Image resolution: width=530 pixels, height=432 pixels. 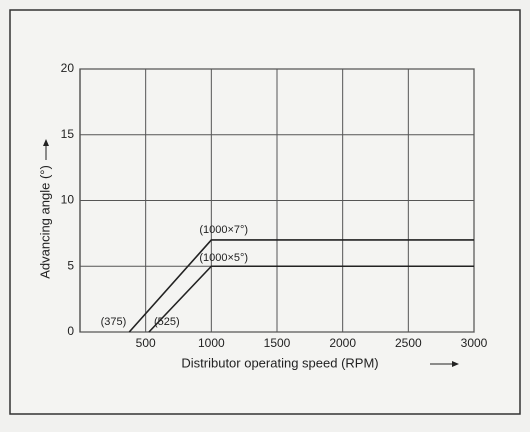 I want to click on x-tick-label: 1000, so click(x=211, y=343).